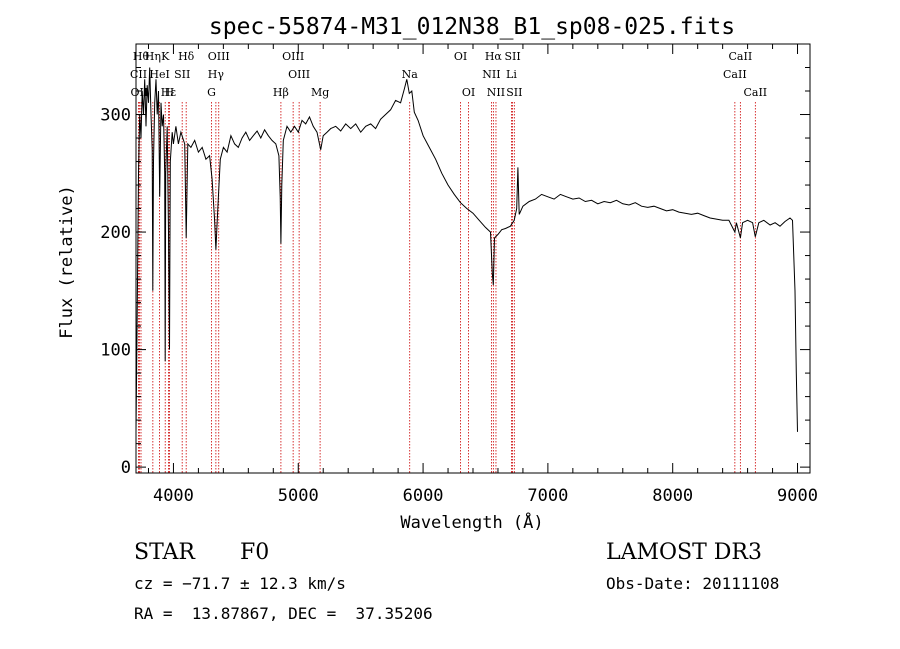 Image resolution: width=900 pixels, height=649 pixels. Describe the element at coordinates (255, 552) in the screenshot. I see `object-subclass: F0` at that location.